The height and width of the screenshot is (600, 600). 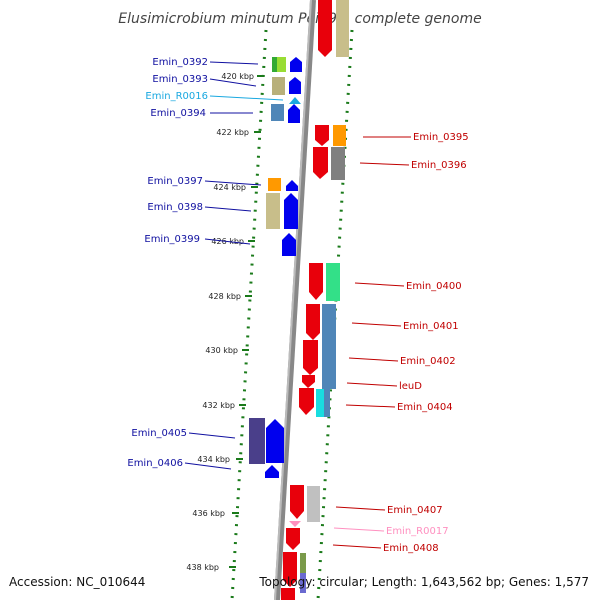 What do you see at coordinates (308, 381) in the screenshot?
I see `gene-arrow-leud` at bounding box center [308, 381].